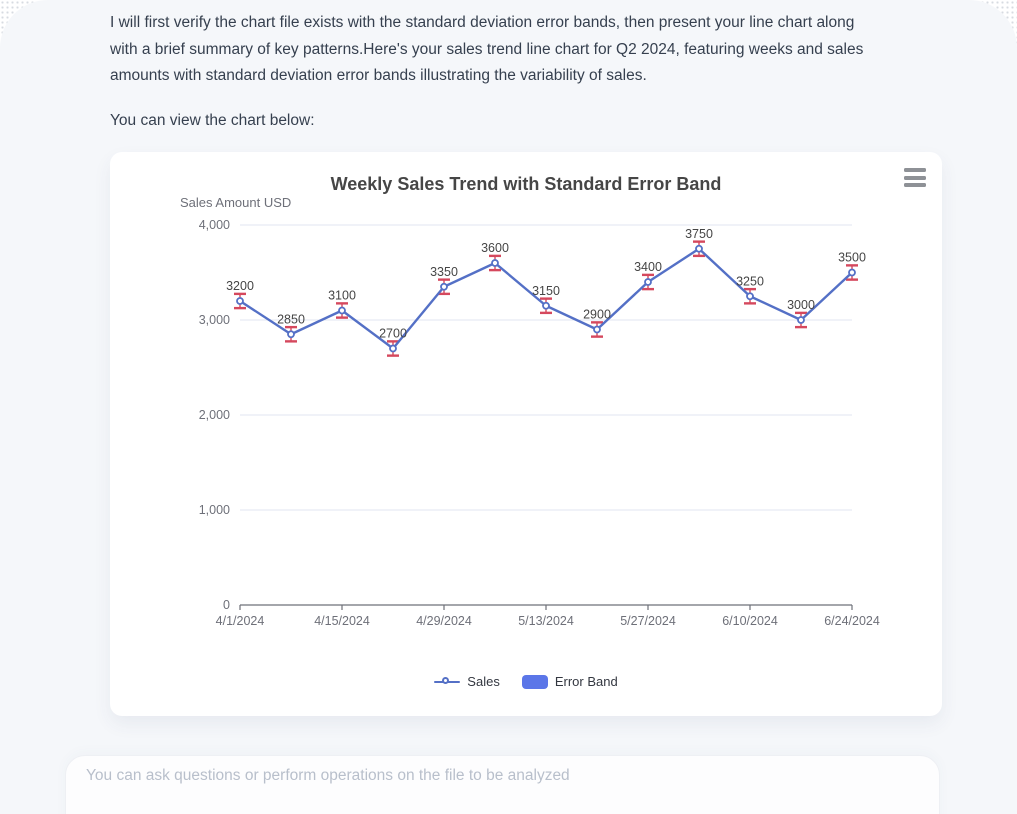 The height and width of the screenshot is (814, 1017). What do you see at coordinates (597, 315) in the screenshot?
I see `data-label: 2900` at bounding box center [597, 315].